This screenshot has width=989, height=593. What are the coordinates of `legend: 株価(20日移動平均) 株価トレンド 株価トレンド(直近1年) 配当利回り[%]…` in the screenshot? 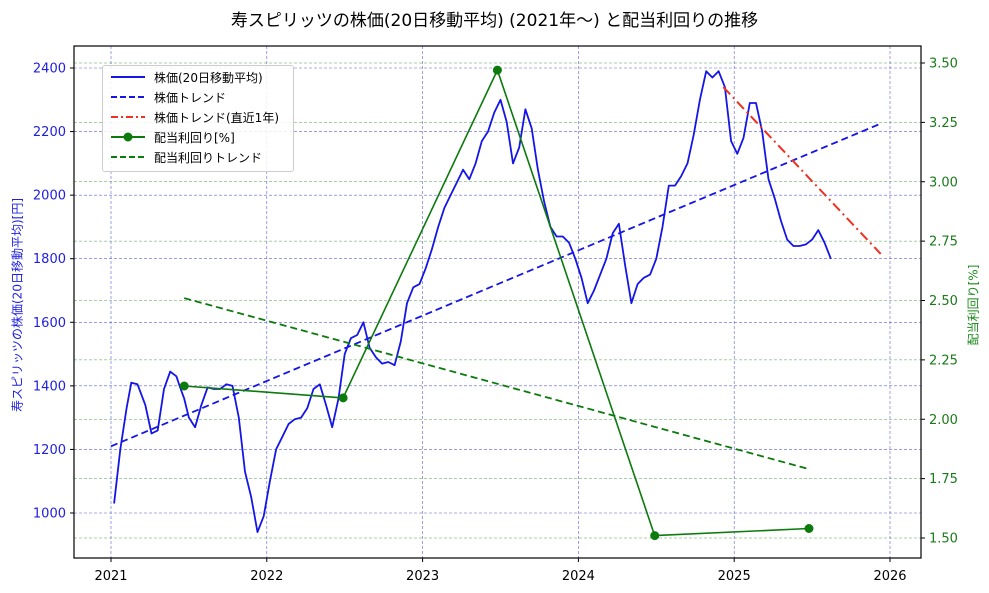 It's located at (198, 118).